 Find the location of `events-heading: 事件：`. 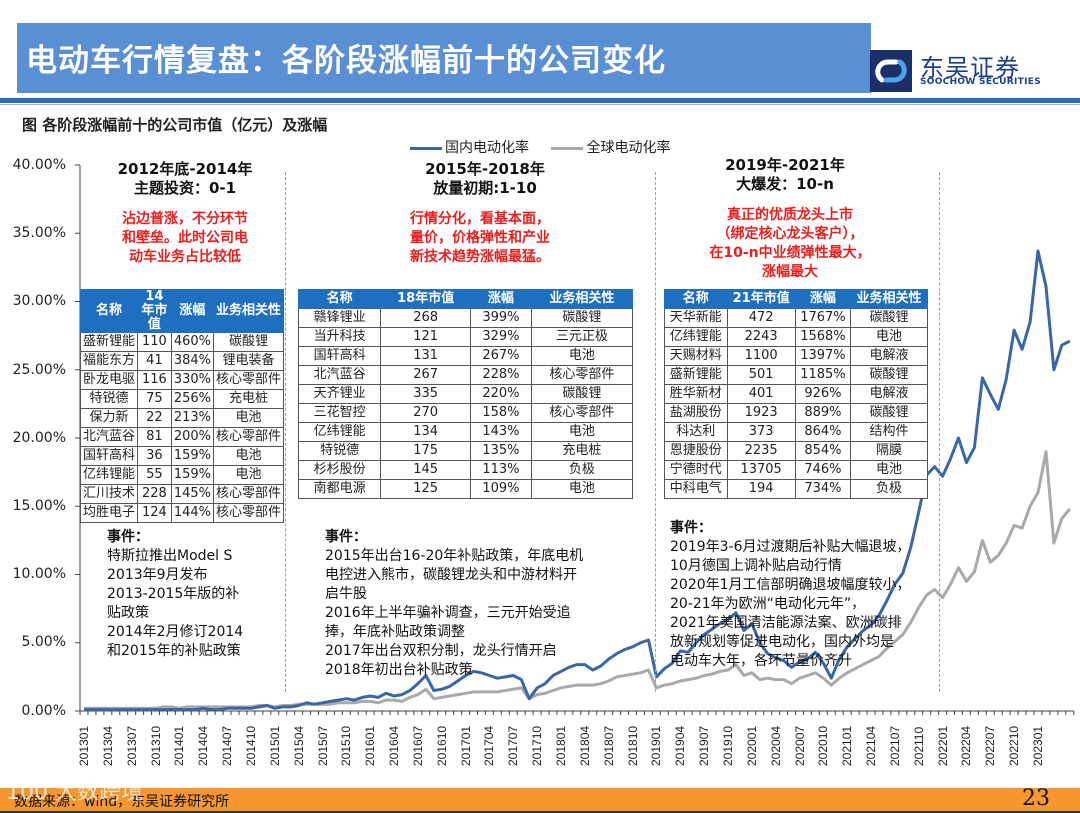

events-heading: 事件： is located at coordinates (346, 537).